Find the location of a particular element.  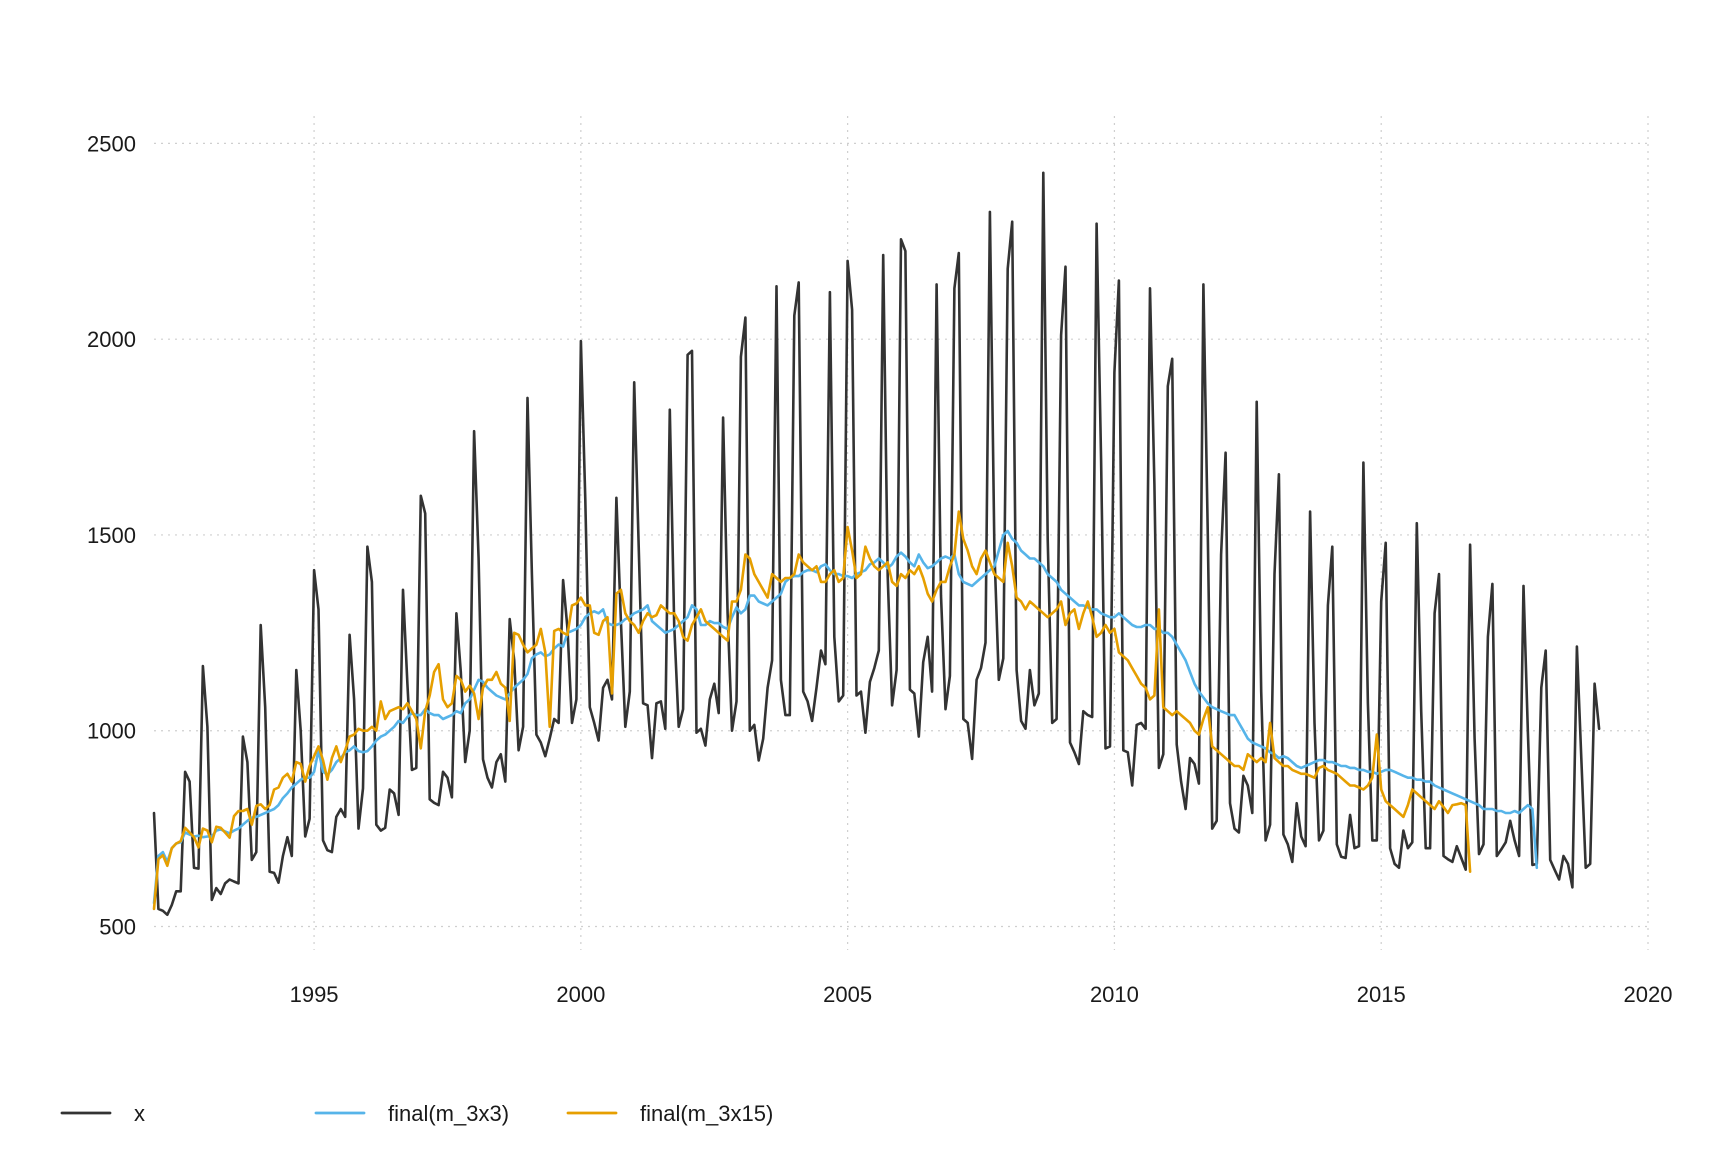

y-tick-label: 500 is located at coordinates (117, 927).